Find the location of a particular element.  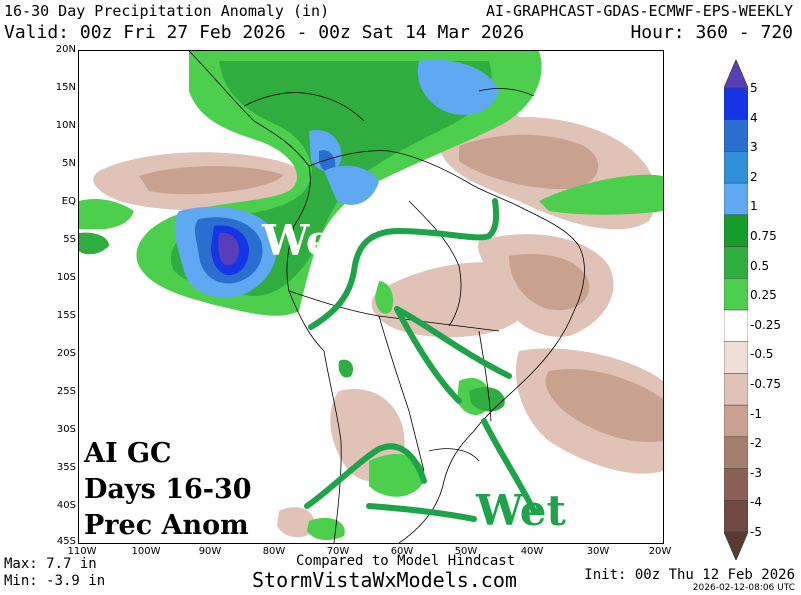

annotation-line: Days 16-30 is located at coordinates (168, 489).